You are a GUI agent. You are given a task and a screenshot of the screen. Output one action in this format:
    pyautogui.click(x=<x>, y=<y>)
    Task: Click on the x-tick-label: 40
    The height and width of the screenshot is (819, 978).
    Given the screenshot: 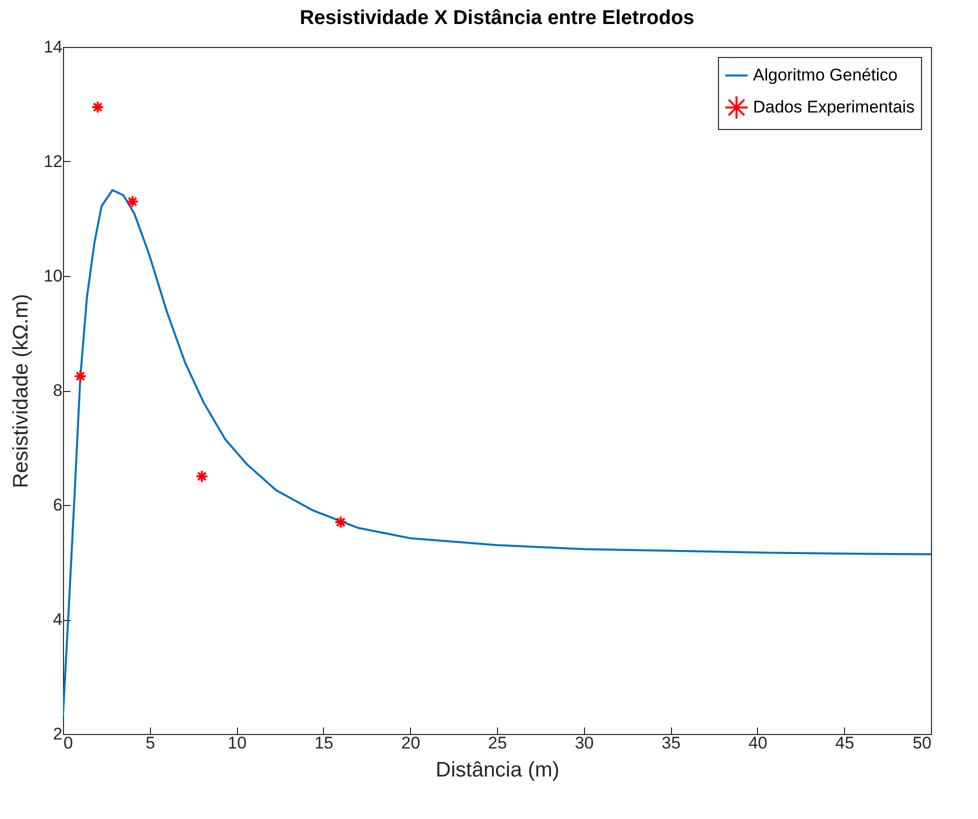 What is the action you would take?
    pyautogui.click(x=758, y=743)
    